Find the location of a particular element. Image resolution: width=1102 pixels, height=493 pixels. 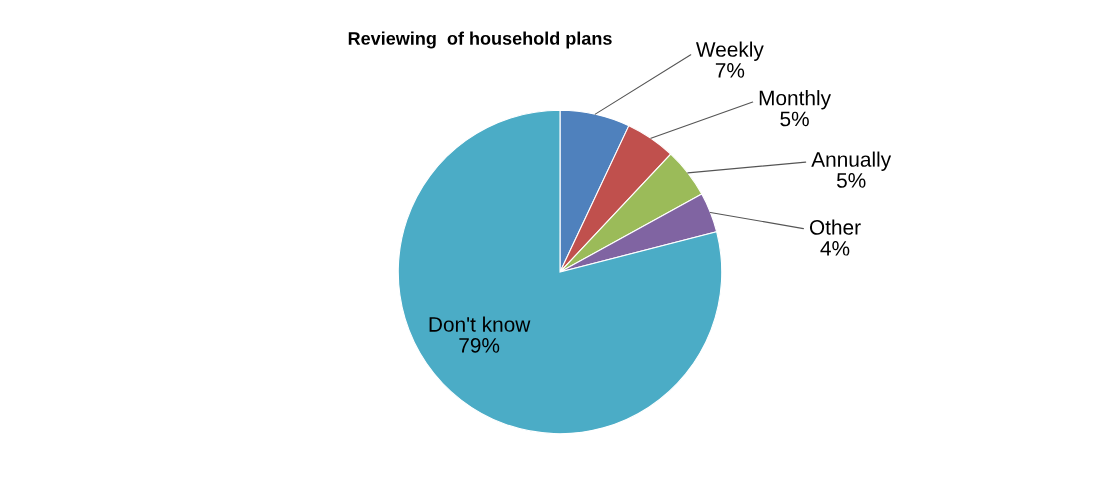

data-label: 7% is located at coordinates (730, 70).